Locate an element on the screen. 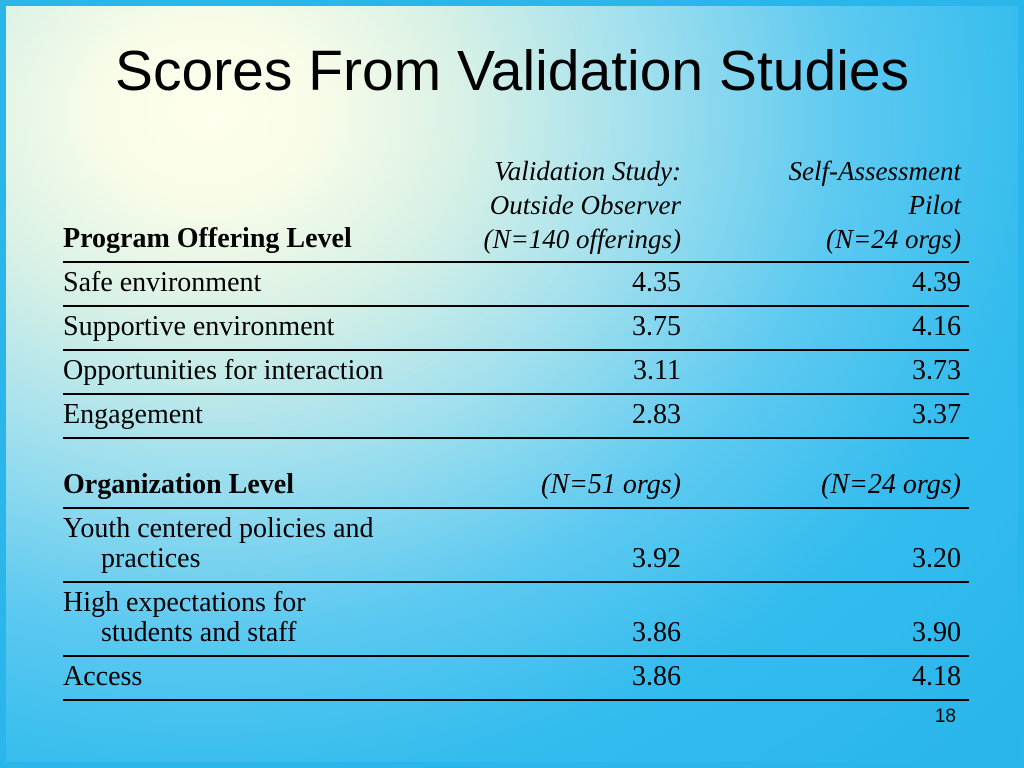 The height and width of the screenshot is (768, 1024). observer-score: 3.11 is located at coordinates (657, 370).